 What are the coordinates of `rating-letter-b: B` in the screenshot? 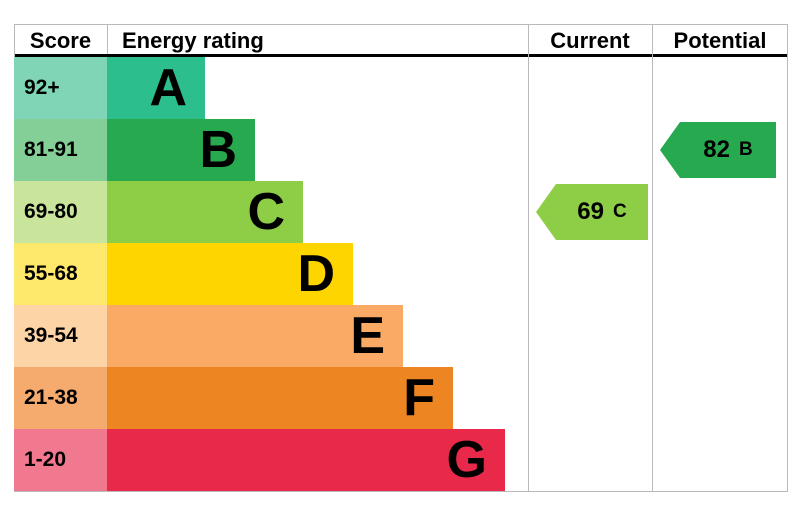 It's located at (218, 150).